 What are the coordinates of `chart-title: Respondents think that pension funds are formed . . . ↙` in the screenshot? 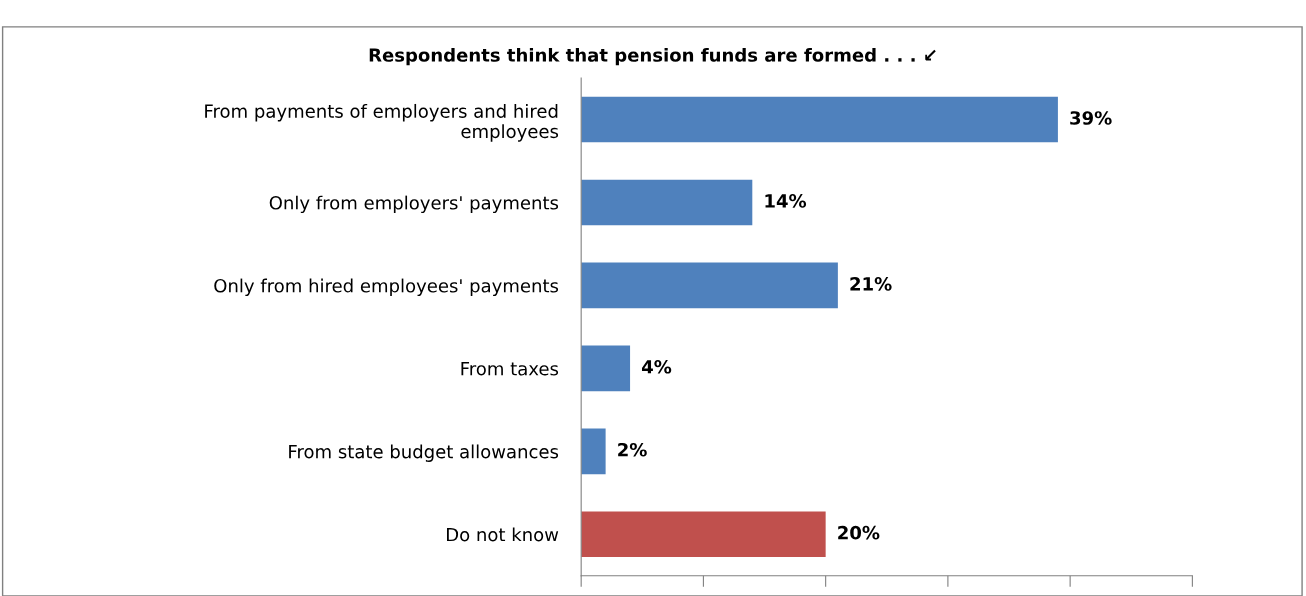 It's located at (652, 56).